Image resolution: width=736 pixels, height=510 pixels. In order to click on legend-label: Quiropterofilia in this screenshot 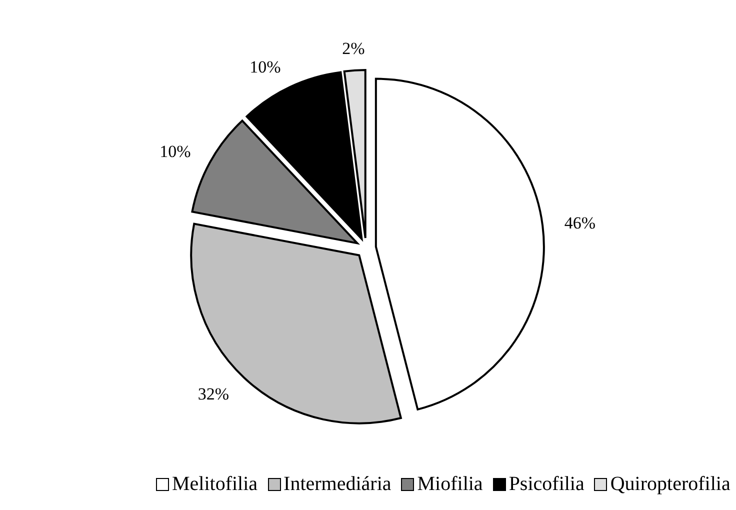, I will do `click(670, 484)`.